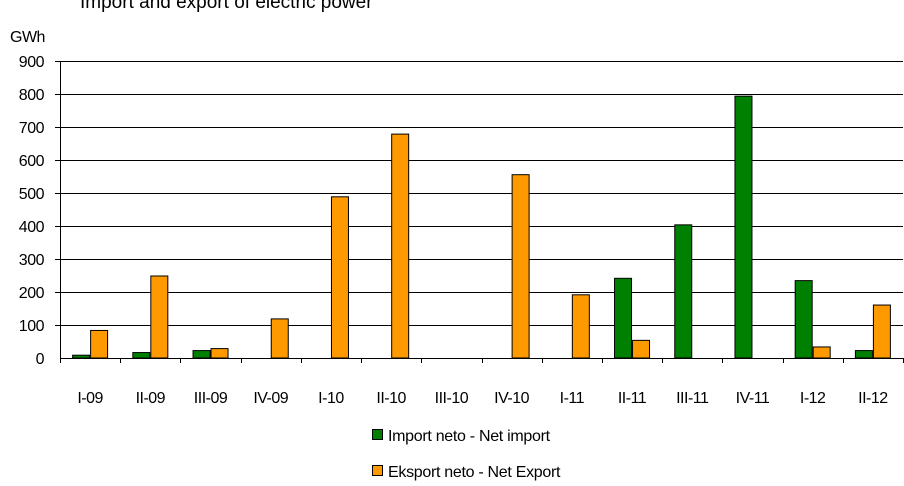  What do you see at coordinates (32, 227) in the screenshot?
I see `y-tick-label: 400` at bounding box center [32, 227].